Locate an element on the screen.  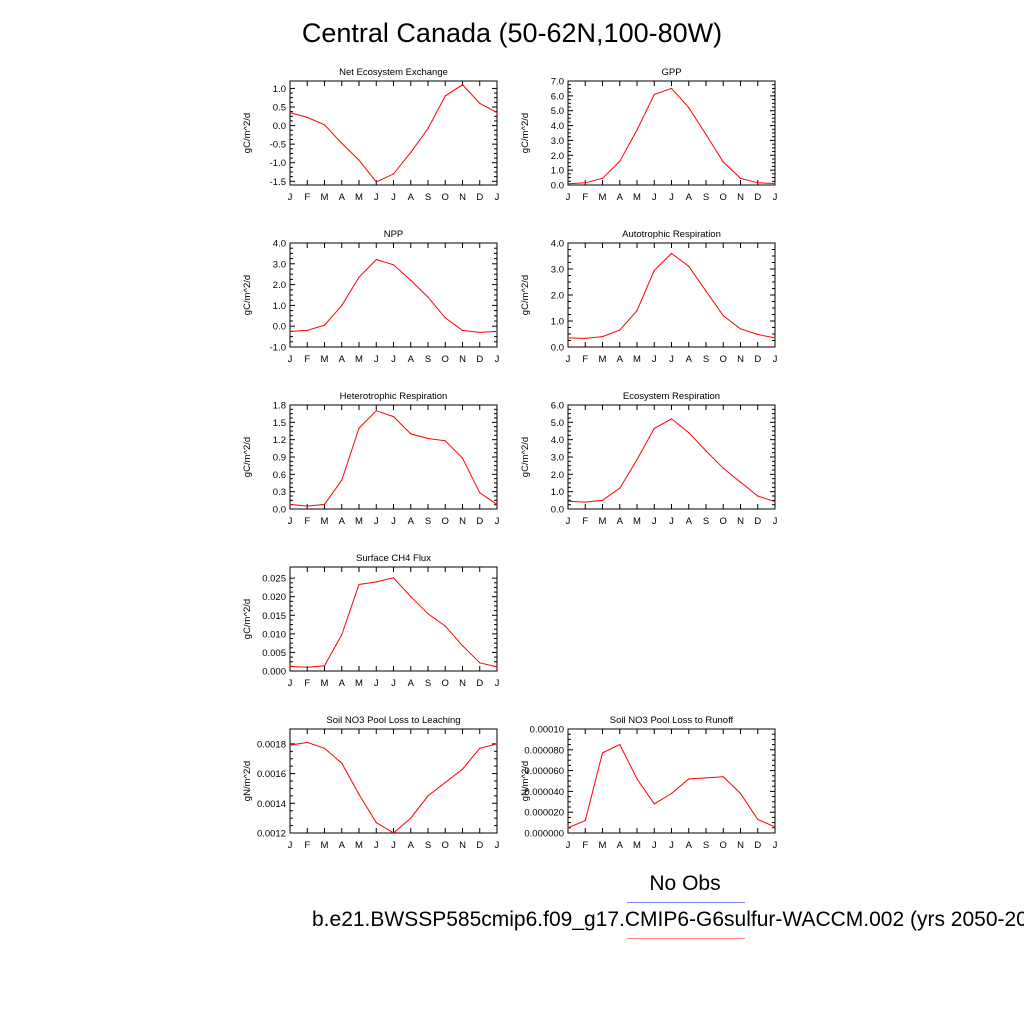
panel-title: Soil NO3 Pool Loss to Runoff is located at coordinates (672, 720).